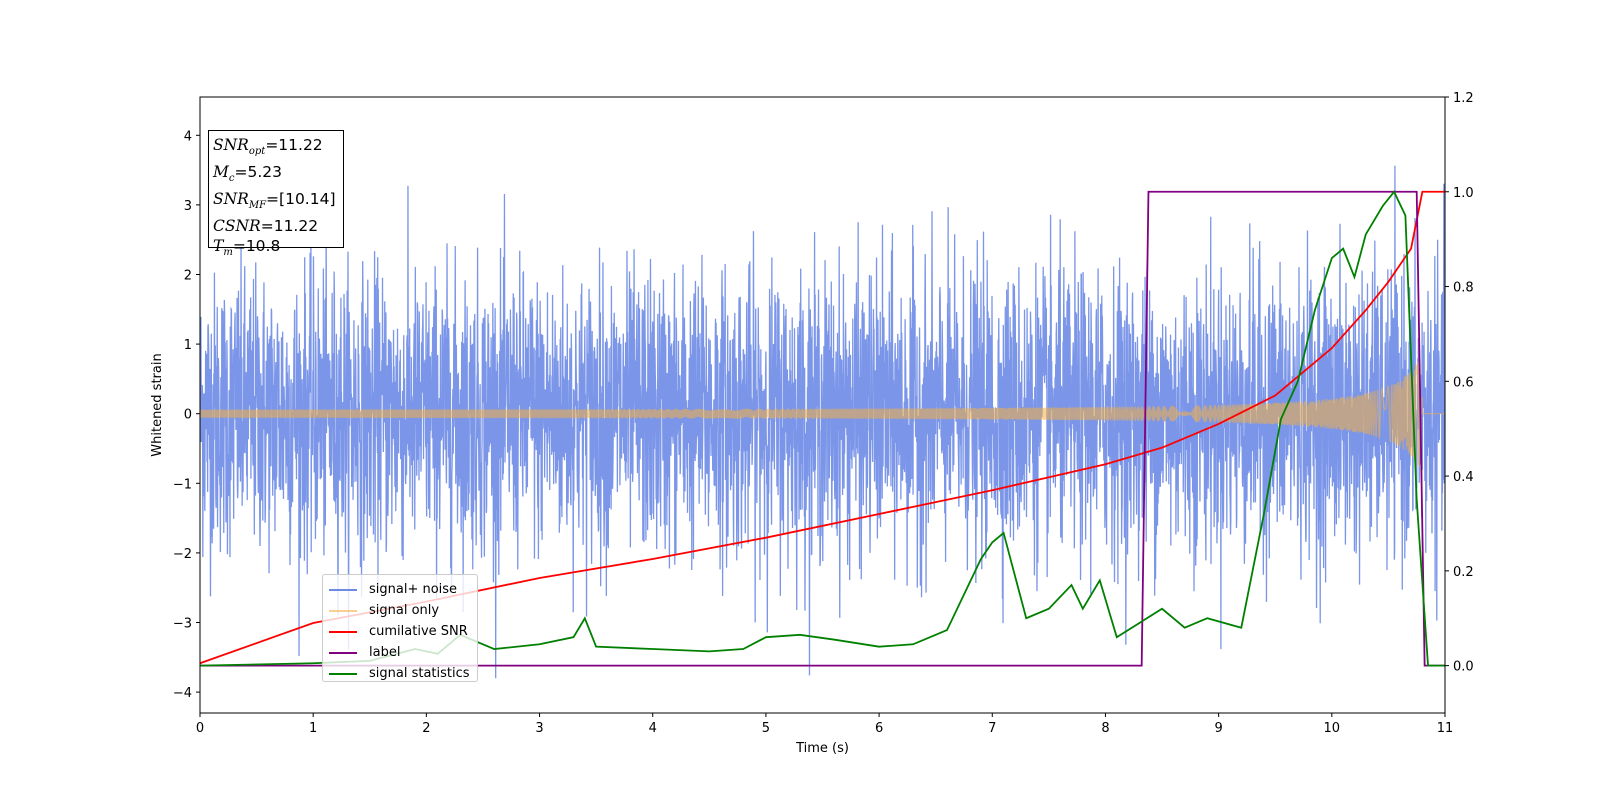 The image size is (1600, 800). What do you see at coordinates (419, 673) in the screenshot?
I see `legend-label: signal statistics` at bounding box center [419, 673].